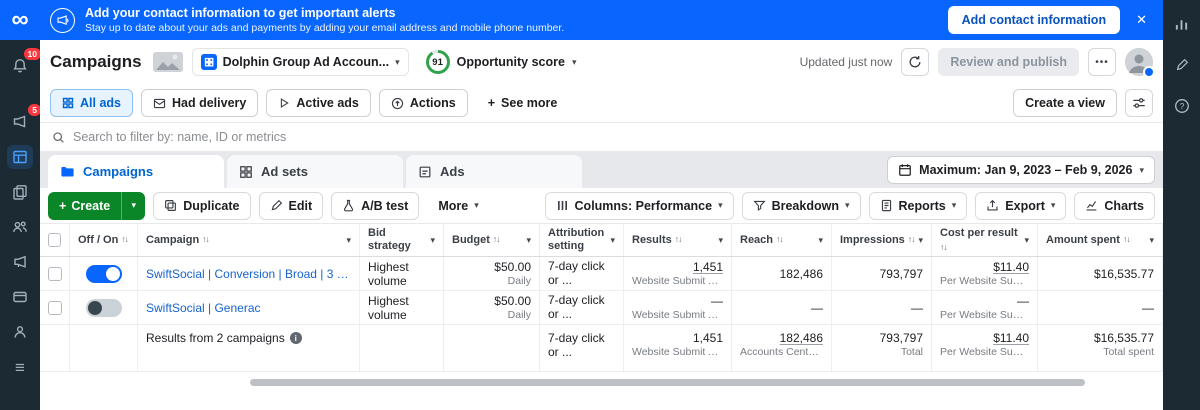  What do you see at coordinates (20, 262) in the screenshot?
I see `advertise-megaphone-icon` at bounding box center [20, 262].